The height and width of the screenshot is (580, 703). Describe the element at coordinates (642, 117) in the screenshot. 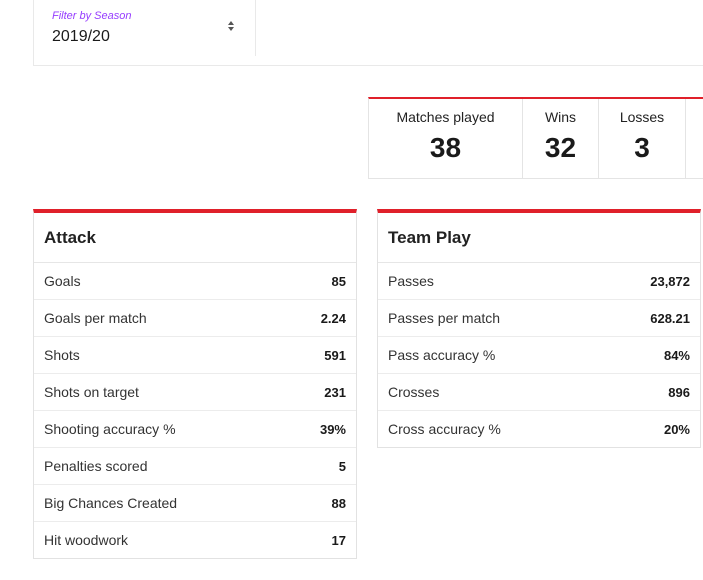

I see `summary-label: Losses` at that location.